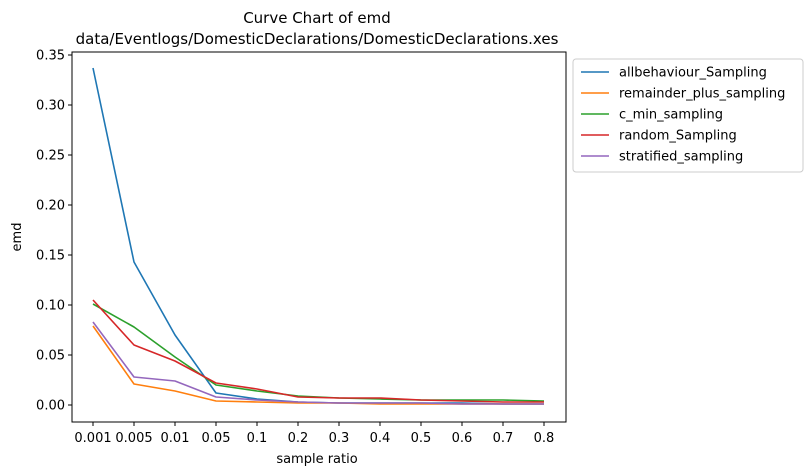 The image size is (810, 476). I want to click on legend-label: stratified_sampling, so click(681, 157).